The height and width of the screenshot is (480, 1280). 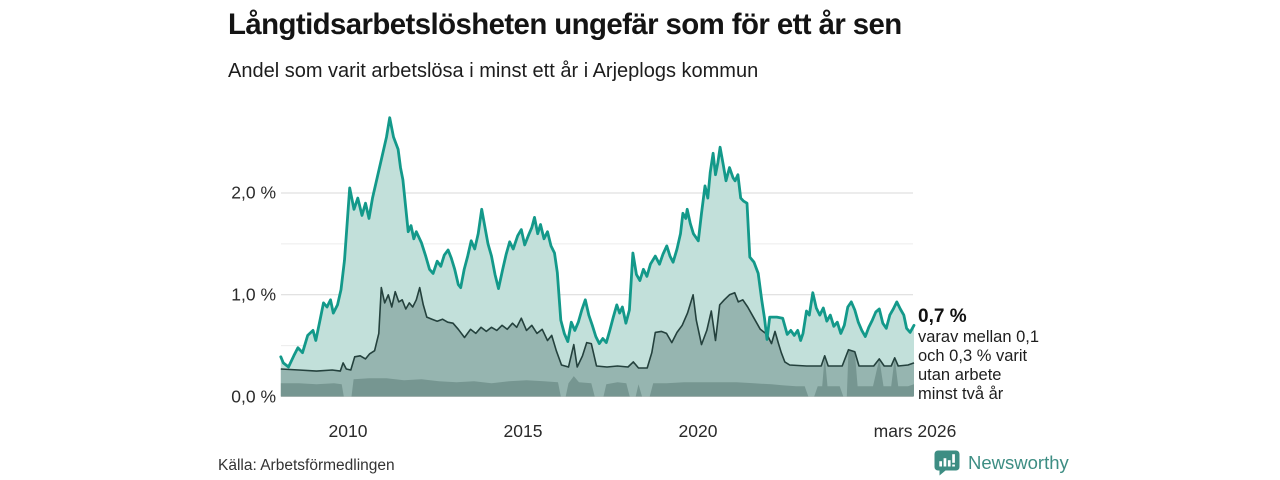 What do you see at coordinates (973, 356) in the screenshot?
I see `annotation-line-2: och 0,3 % varit` at bounding box center [973, 356].